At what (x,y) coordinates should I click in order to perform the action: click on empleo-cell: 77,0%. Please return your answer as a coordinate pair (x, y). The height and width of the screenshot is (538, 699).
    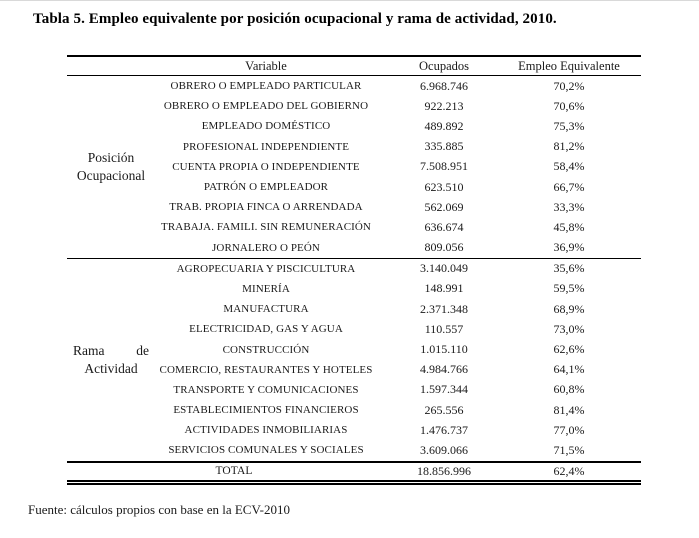
    Looking at the image, I should click on (569, 429).